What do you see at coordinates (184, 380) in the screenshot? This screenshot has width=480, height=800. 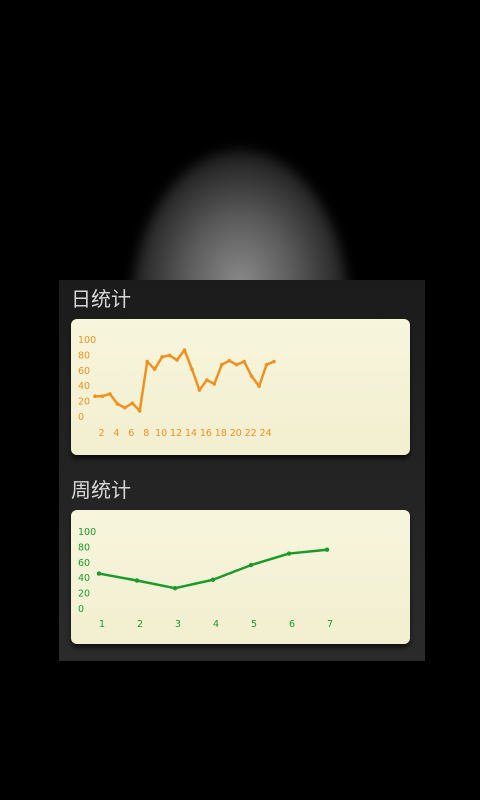 I see `daily-series-line` at bounding box center [184, 380].